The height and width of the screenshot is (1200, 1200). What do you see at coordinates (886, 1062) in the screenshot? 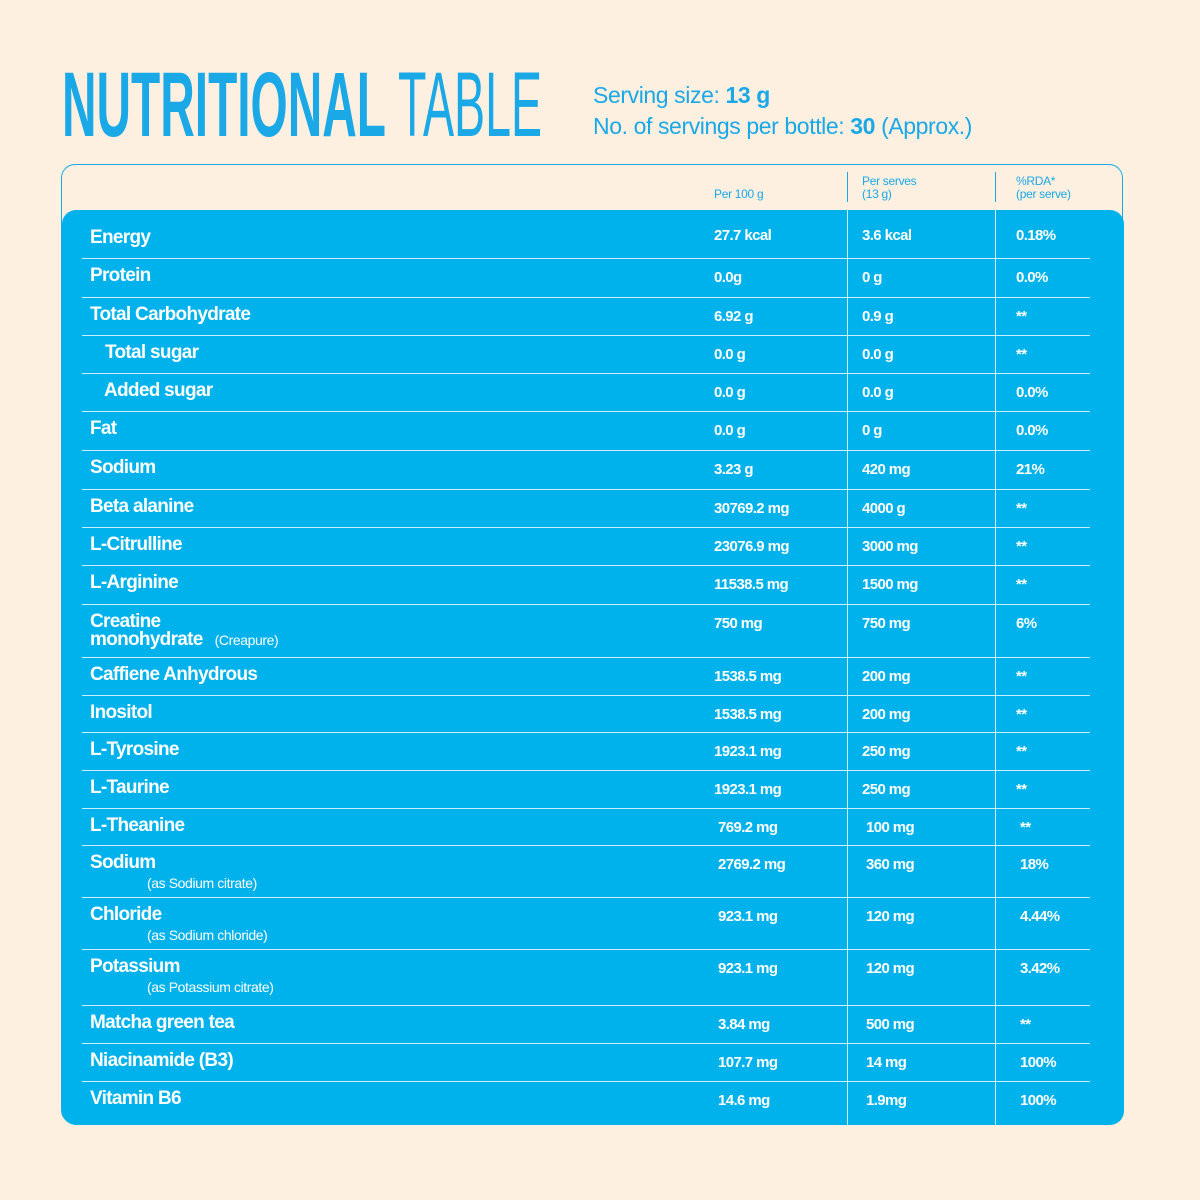
I see `value-cell: 14 mg` at bounding box center [886, 1062].